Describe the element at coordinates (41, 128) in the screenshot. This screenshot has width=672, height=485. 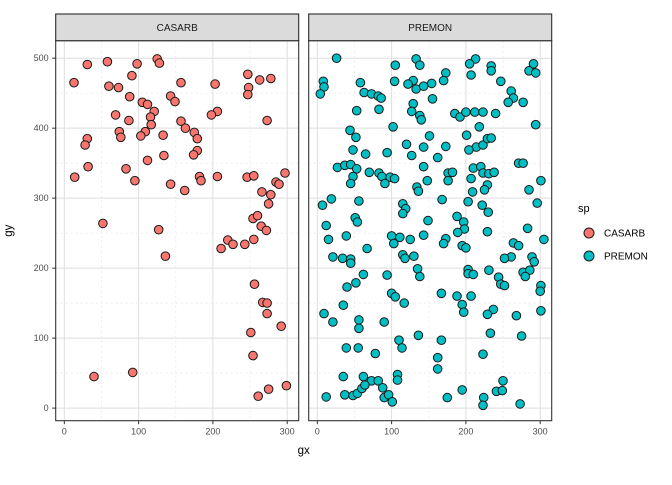
I see `y-tick-label: 400` at that location.